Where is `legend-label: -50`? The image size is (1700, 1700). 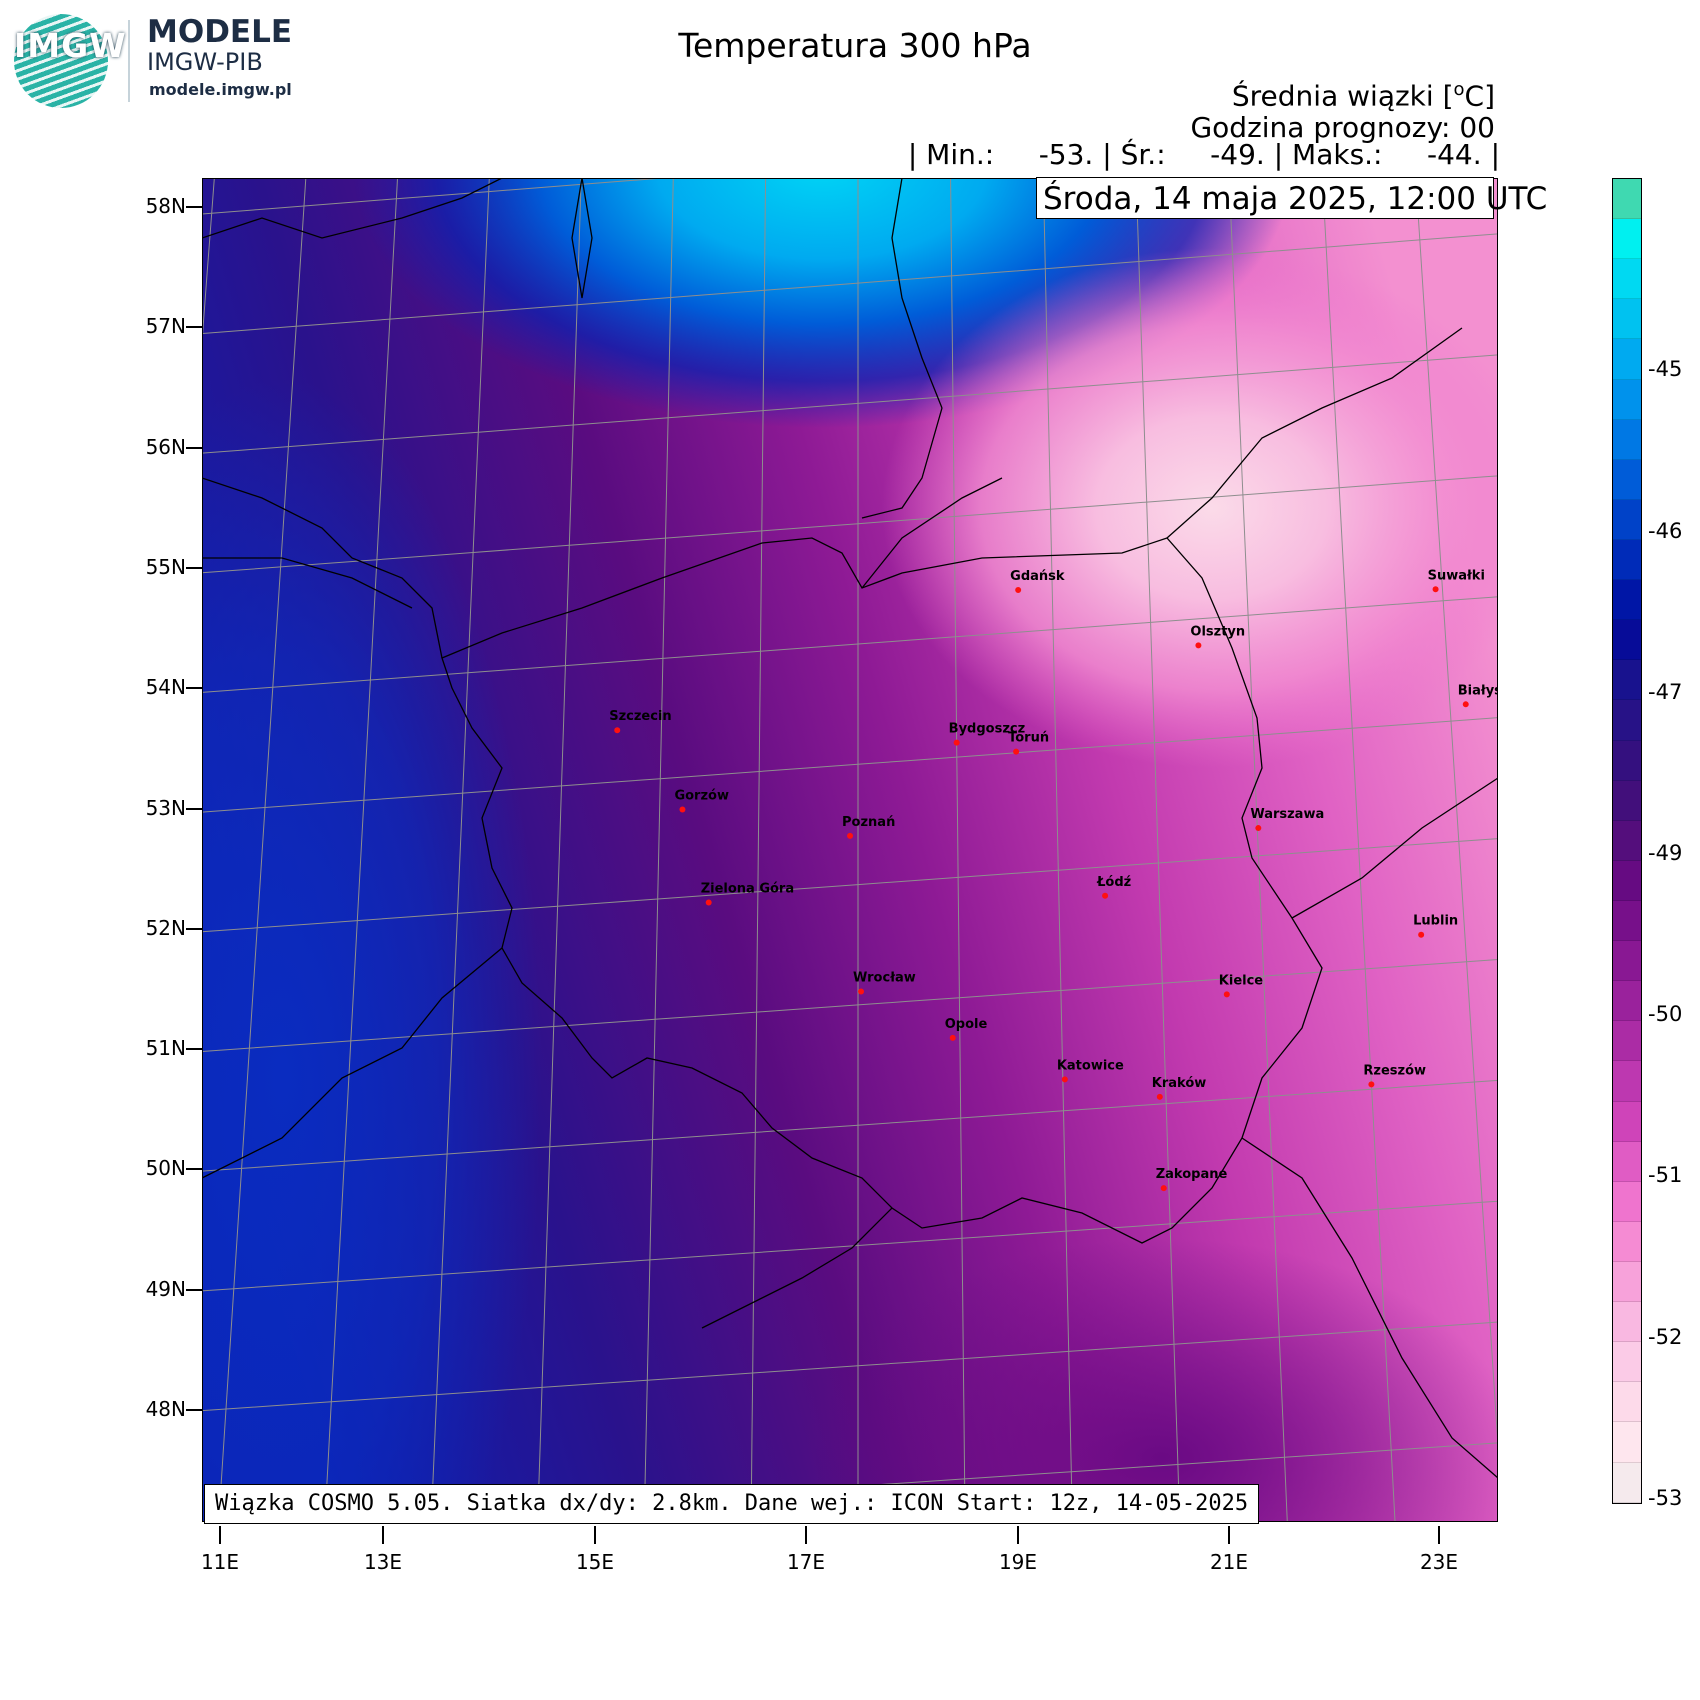 legend-label: -50 is located at coordinates (1665, 1014).